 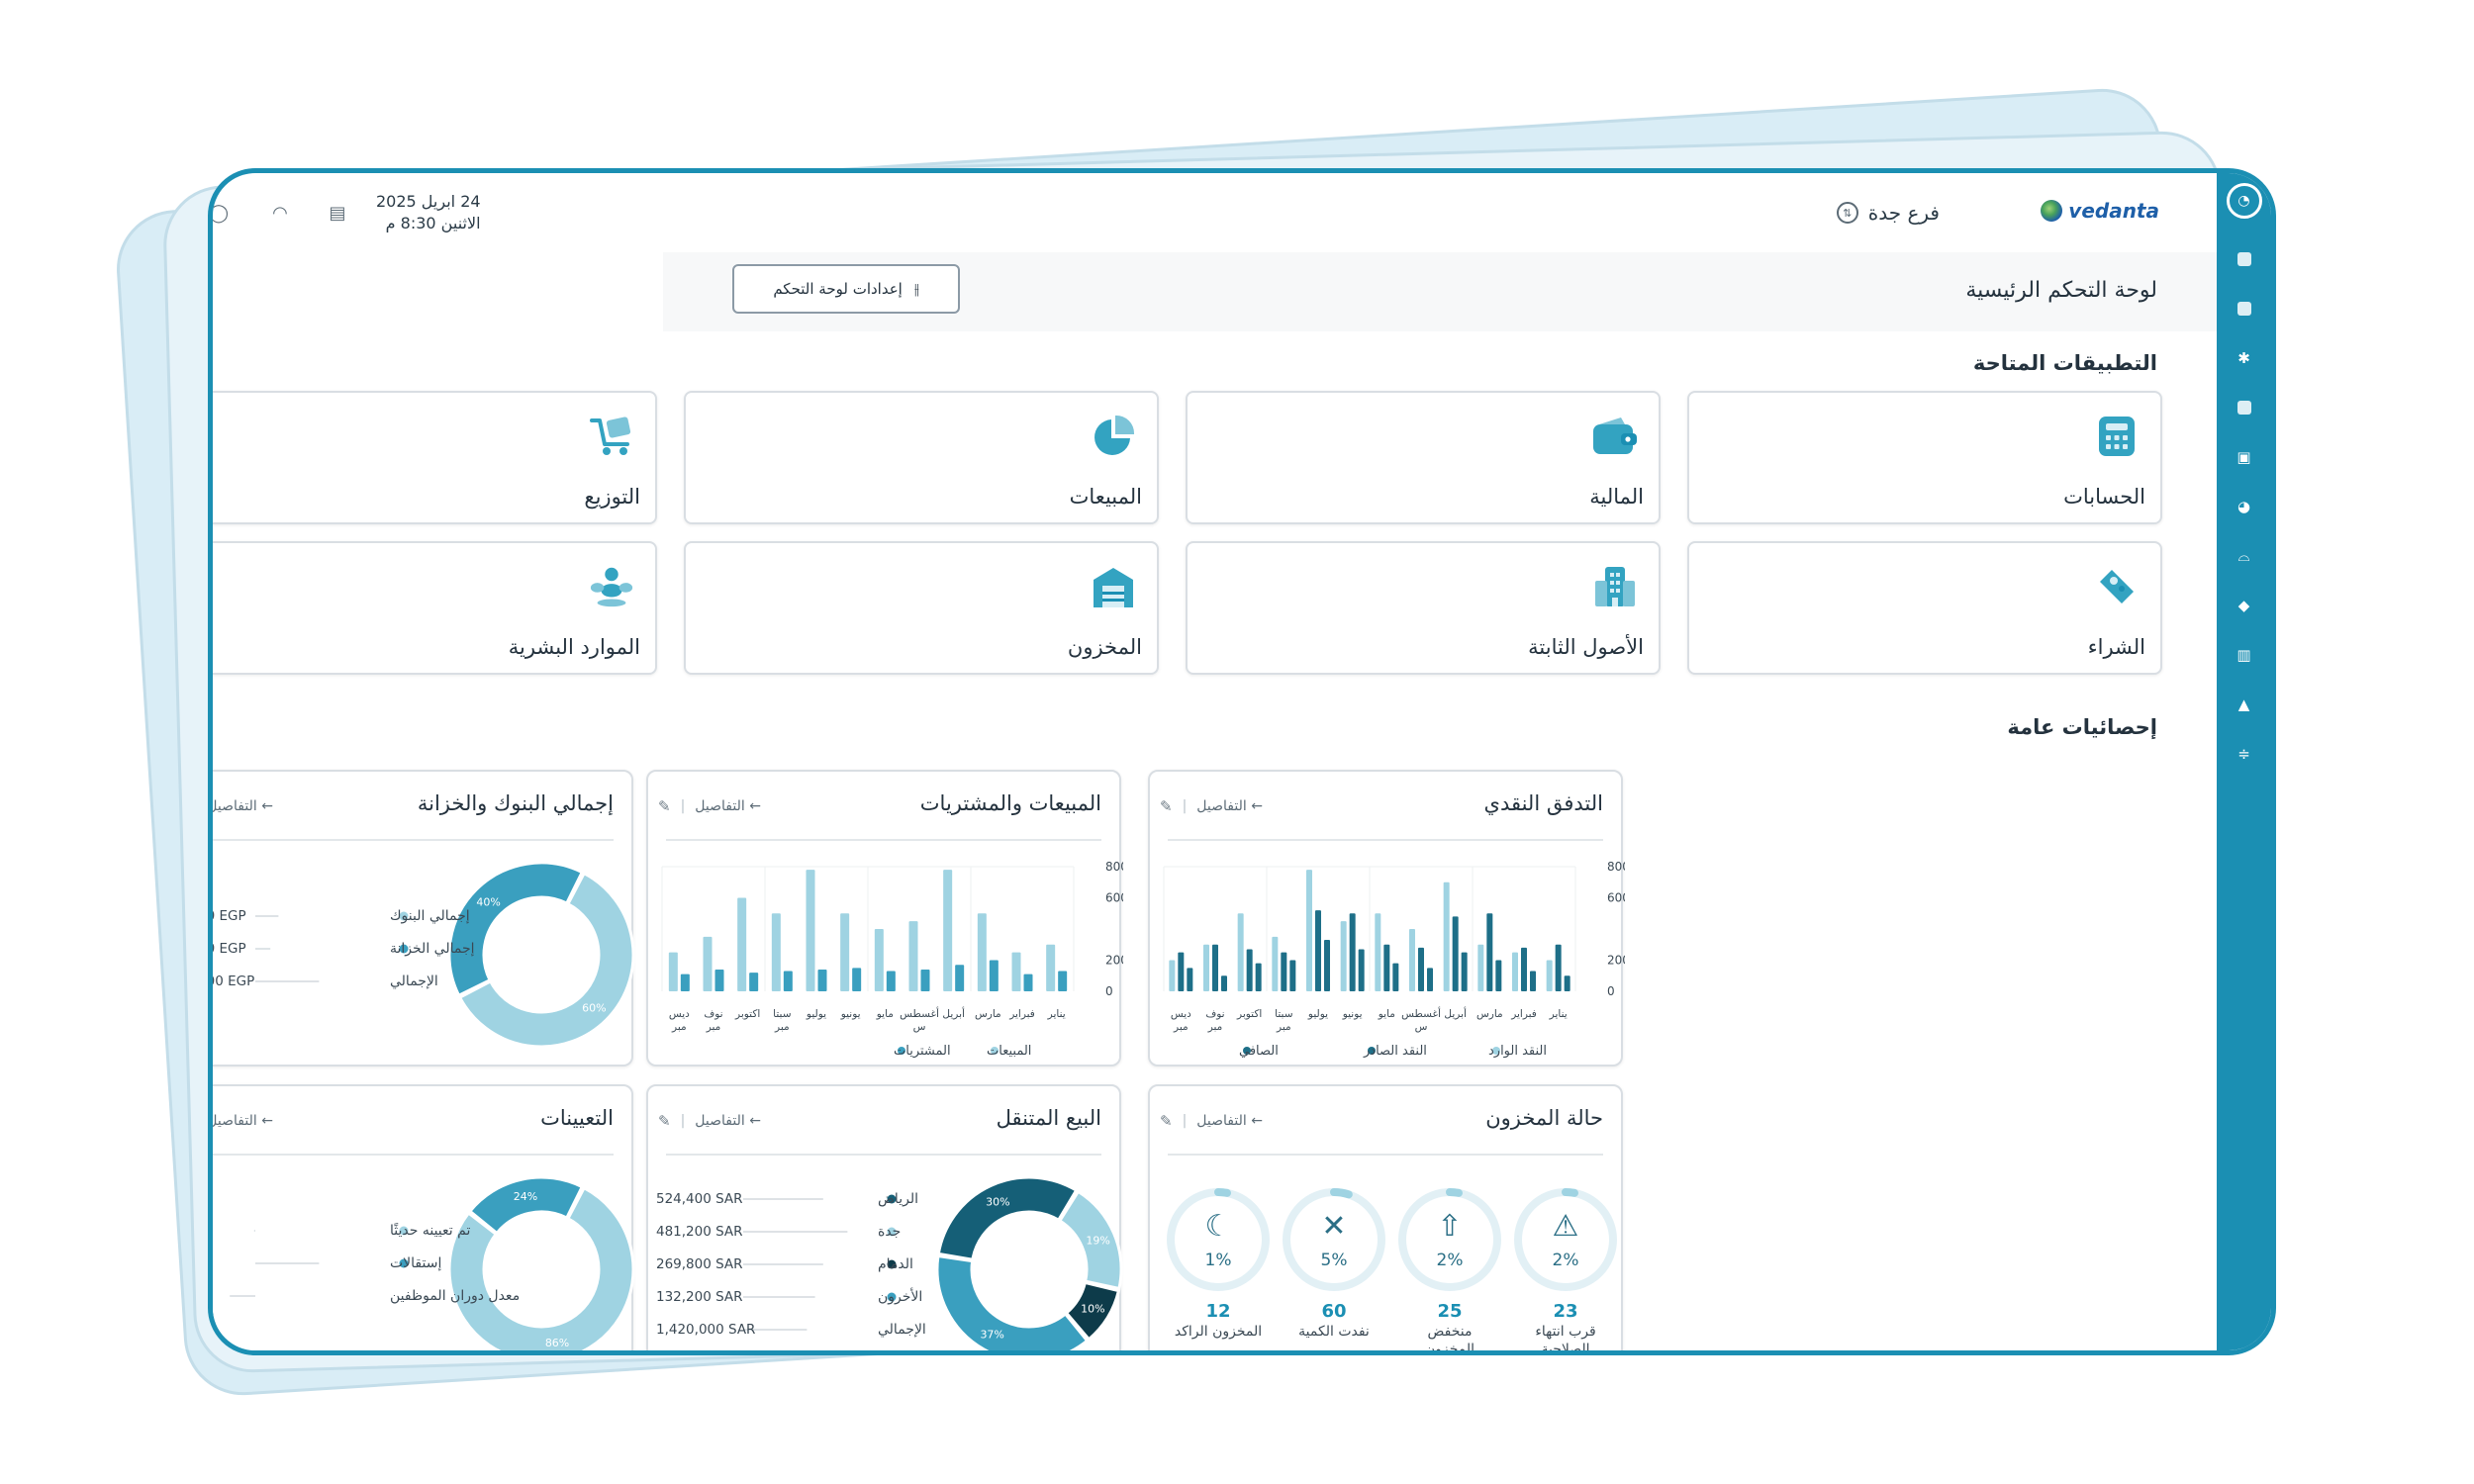 What do you see at coordinates (1114, 898) in the screenshot?
I see `y-tick-label: 600` at bounding box center [1114, 898].